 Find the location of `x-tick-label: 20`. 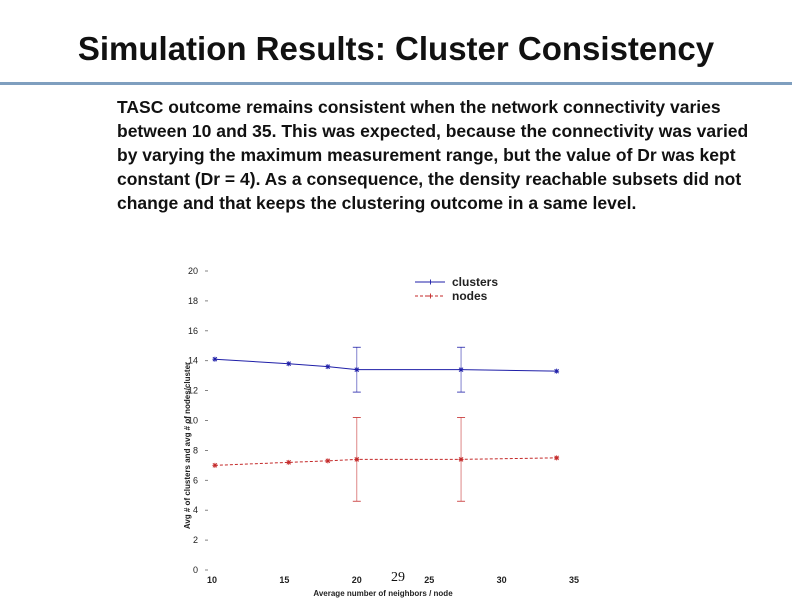

x-tick-label: 20 is located at coordinates (357, 580).